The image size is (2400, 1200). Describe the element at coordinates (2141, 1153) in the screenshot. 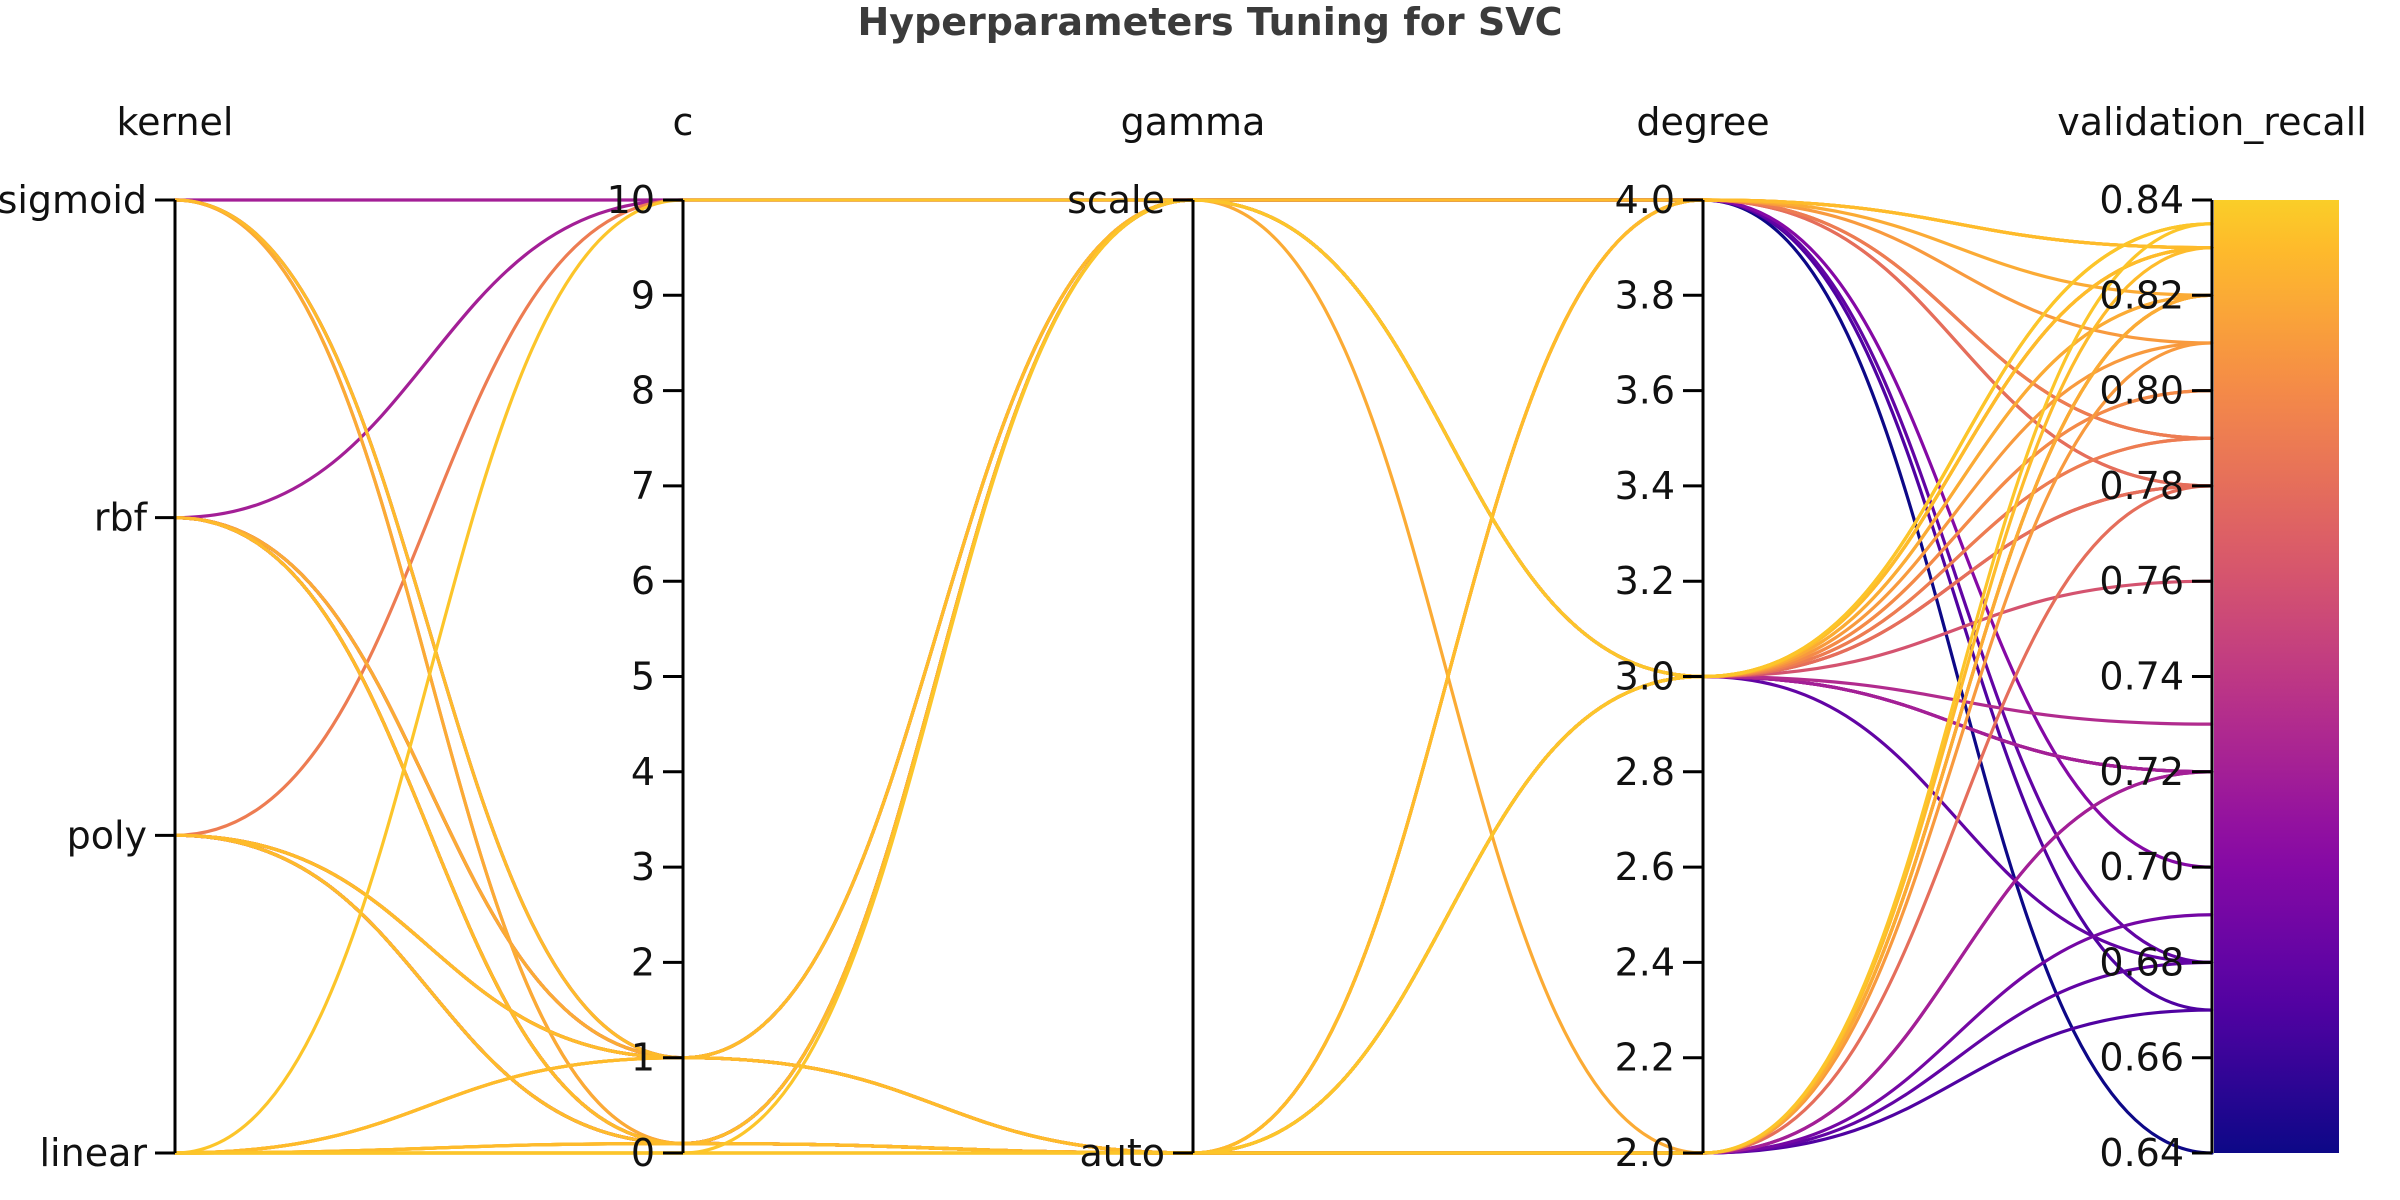

I see `tick-label-validation_recall: 0.64` at that location.